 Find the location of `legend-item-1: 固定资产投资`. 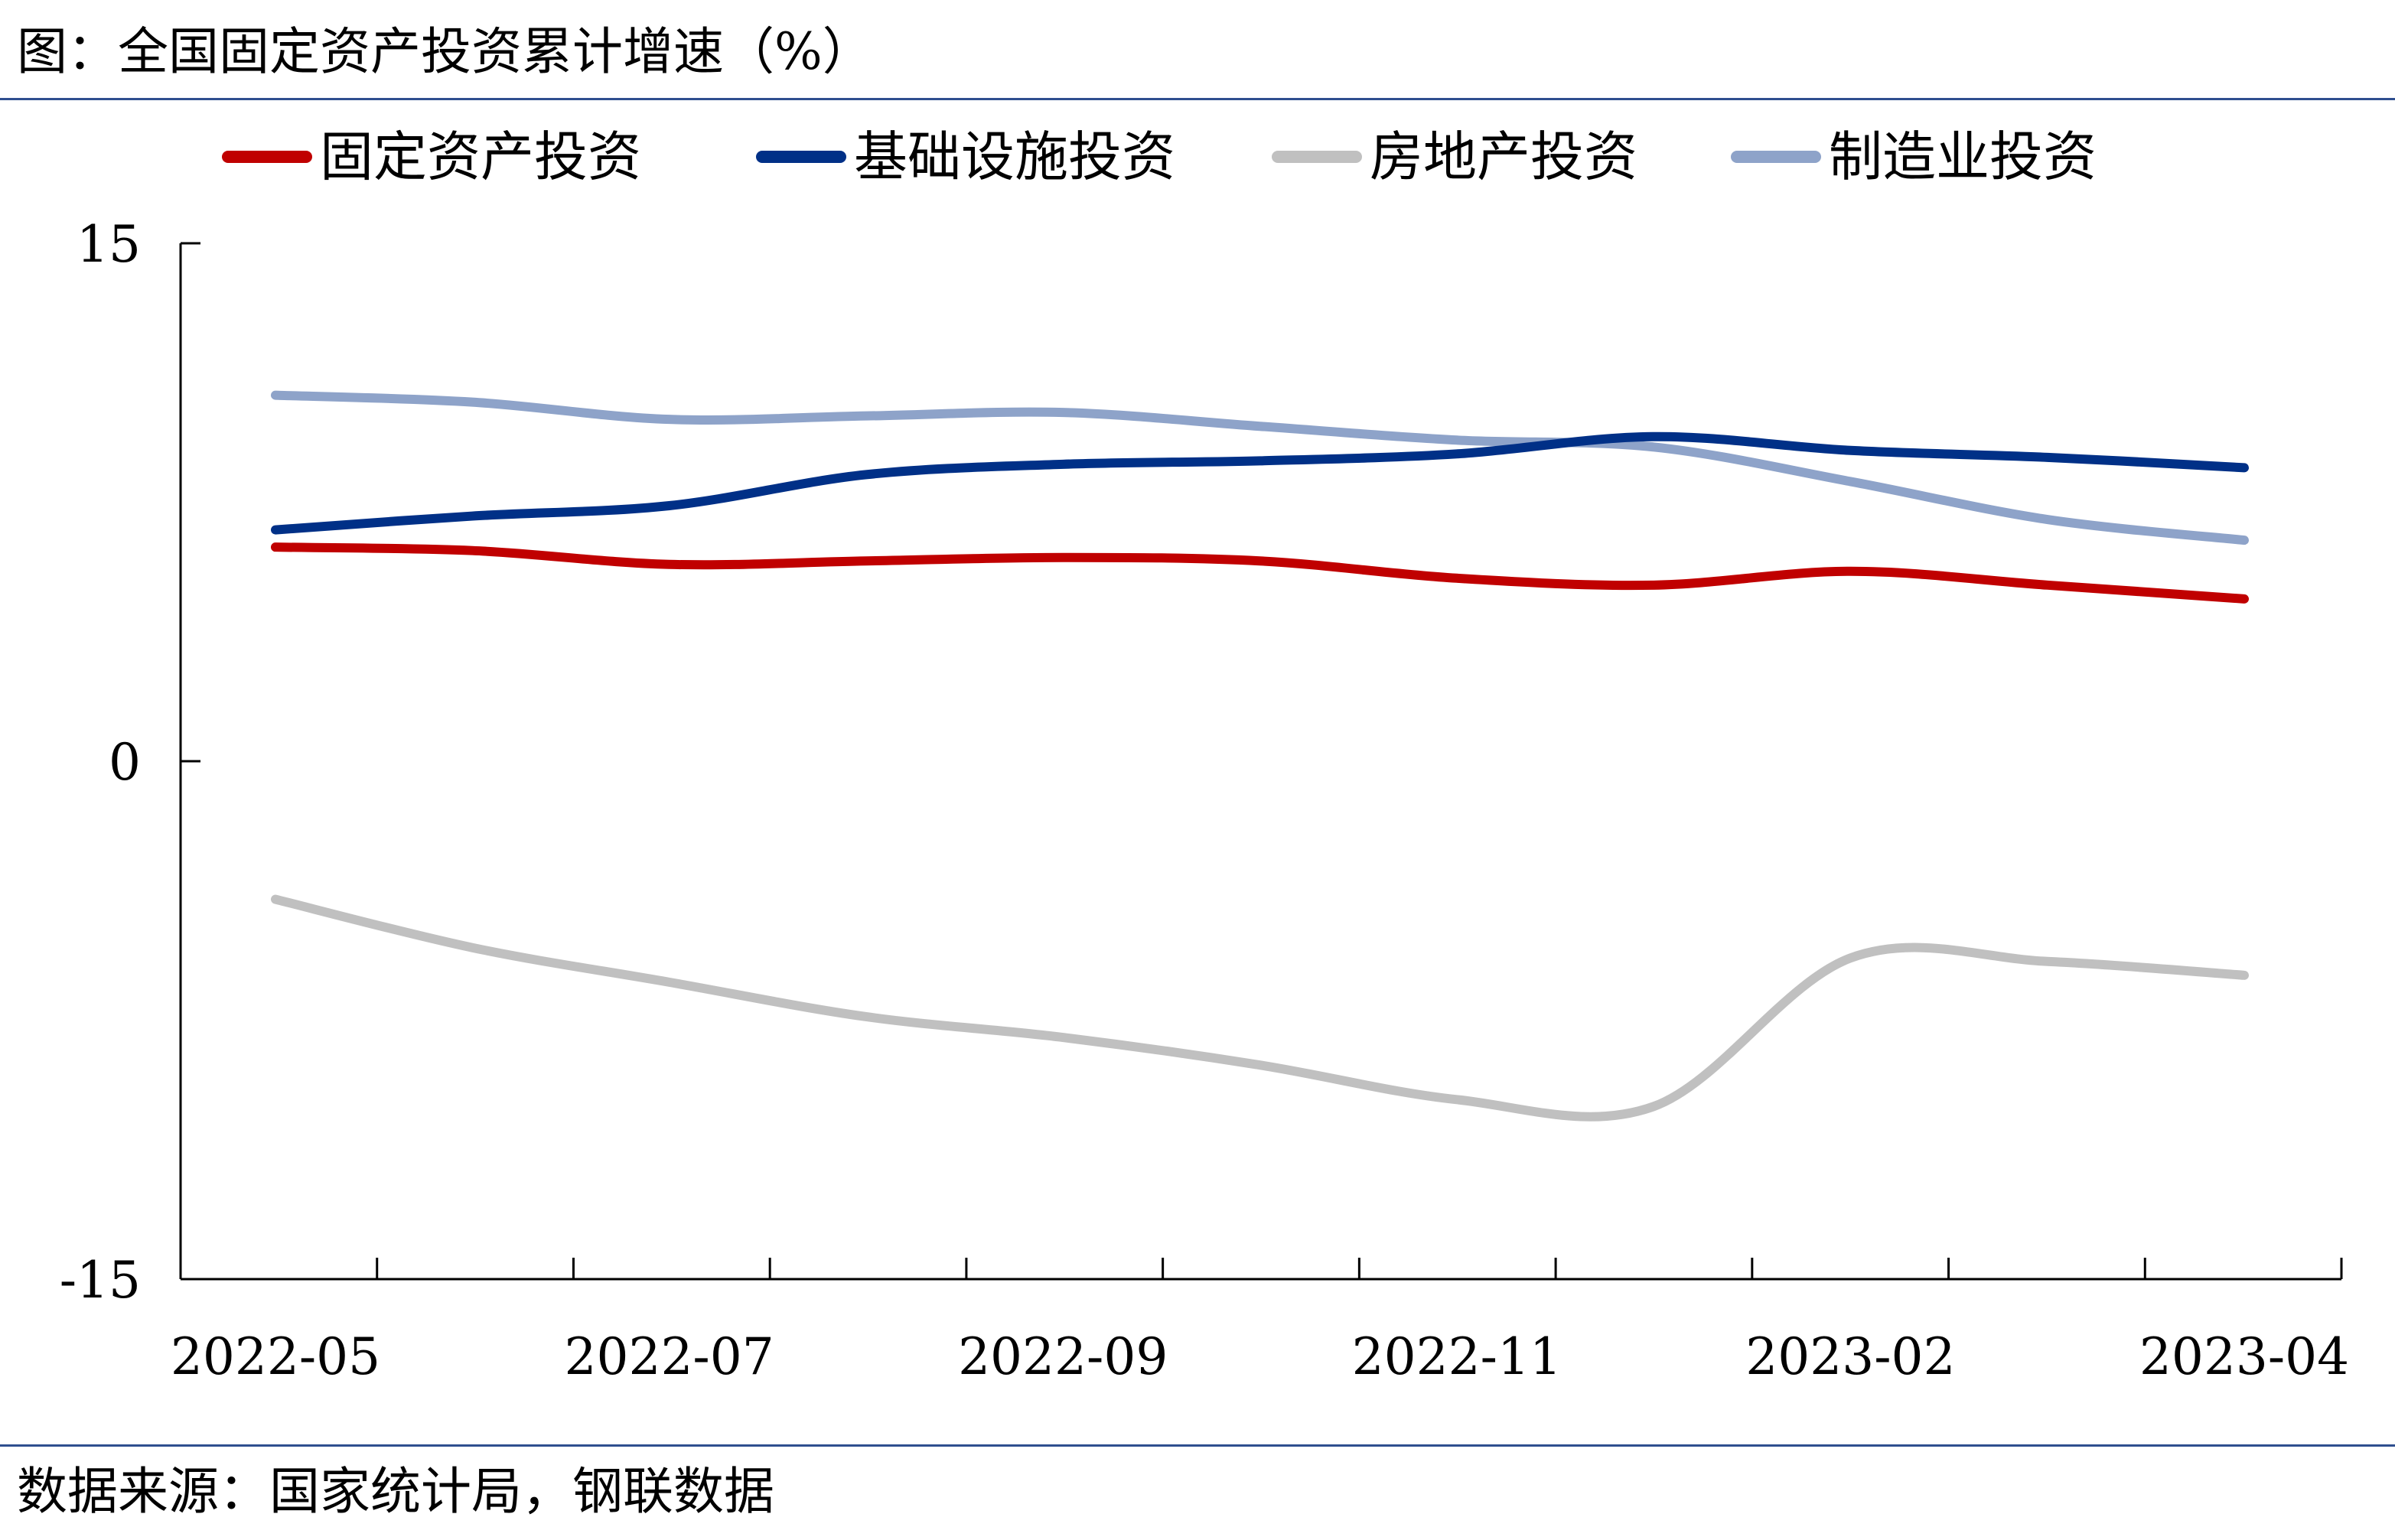

legend-item-1: 固定资产投资 is located at coordinates (432, 157).